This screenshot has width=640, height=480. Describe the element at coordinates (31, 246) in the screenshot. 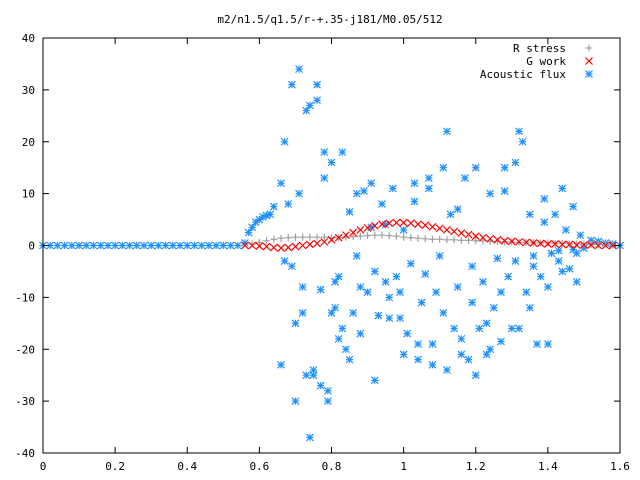

I see `y-tick-label: 0` at that location.